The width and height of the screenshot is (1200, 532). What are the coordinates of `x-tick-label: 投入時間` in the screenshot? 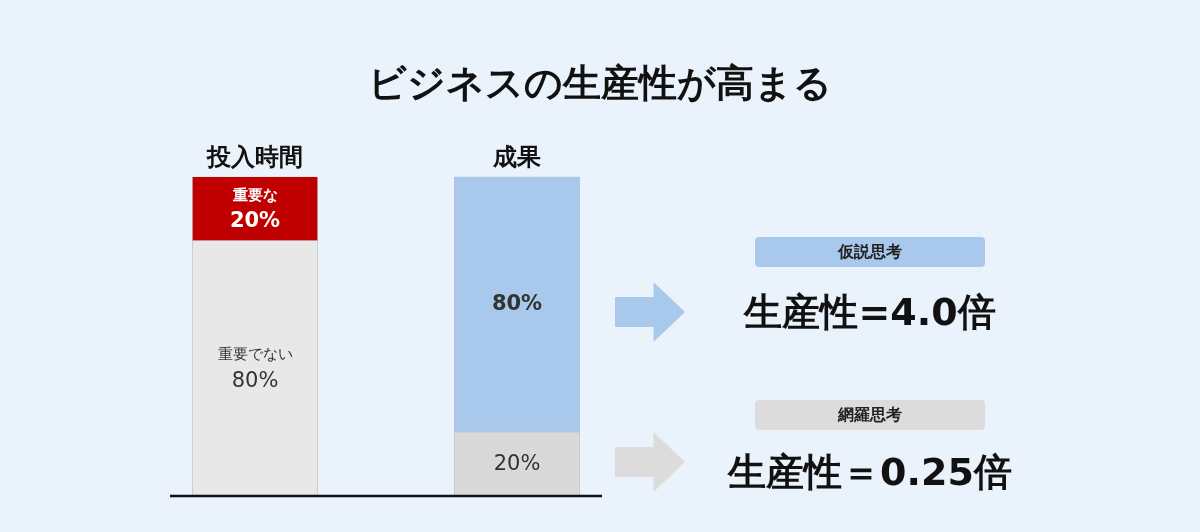 It's located at (254, 156).